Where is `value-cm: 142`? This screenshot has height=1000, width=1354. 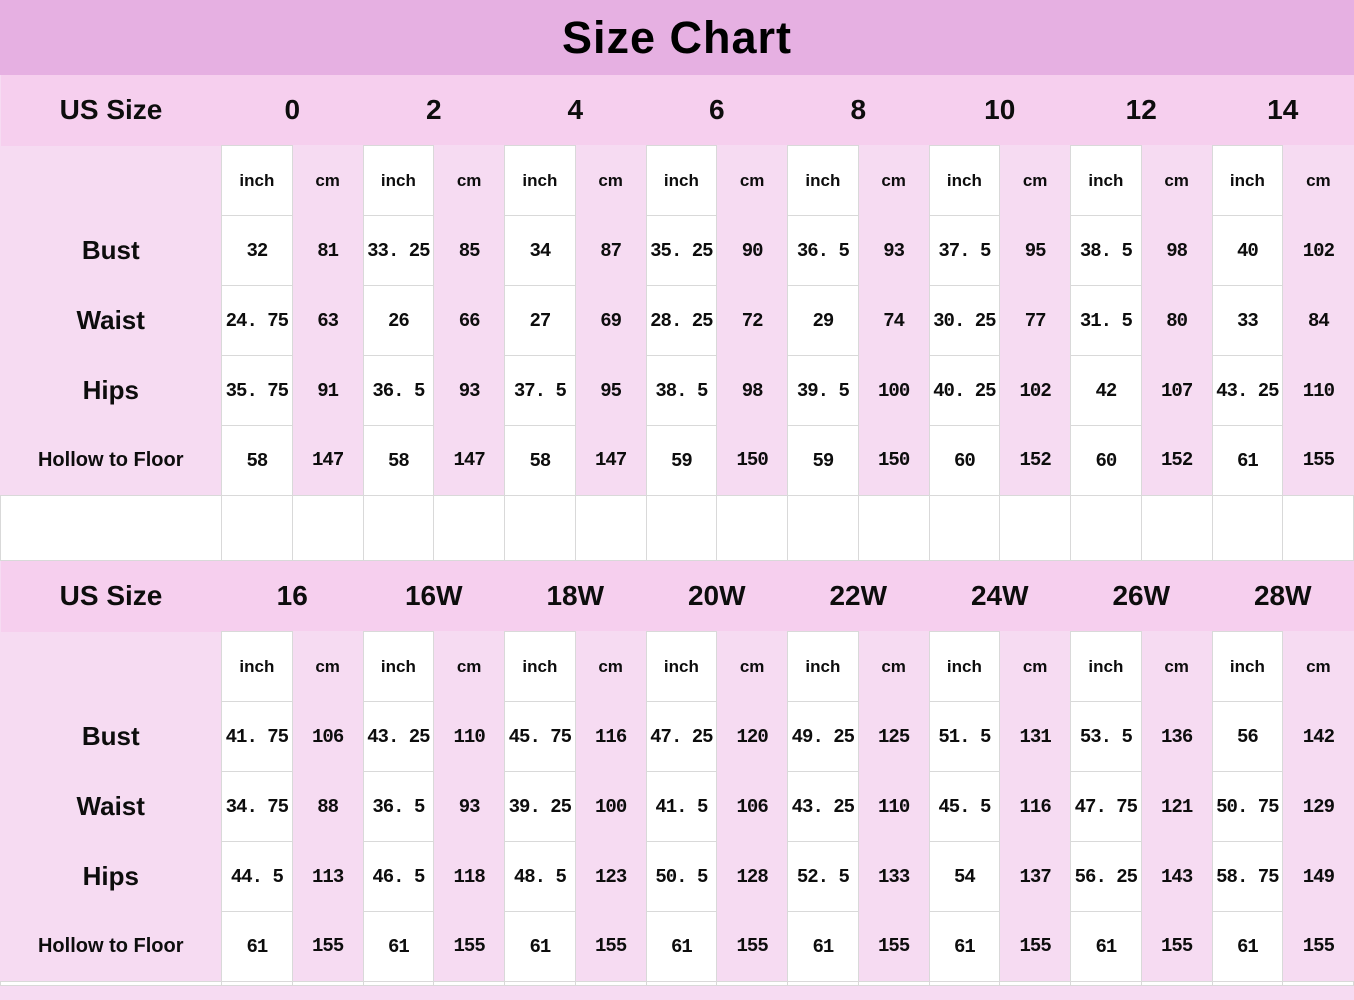 value-cm: 142 is located at coordinates (1318, 736).